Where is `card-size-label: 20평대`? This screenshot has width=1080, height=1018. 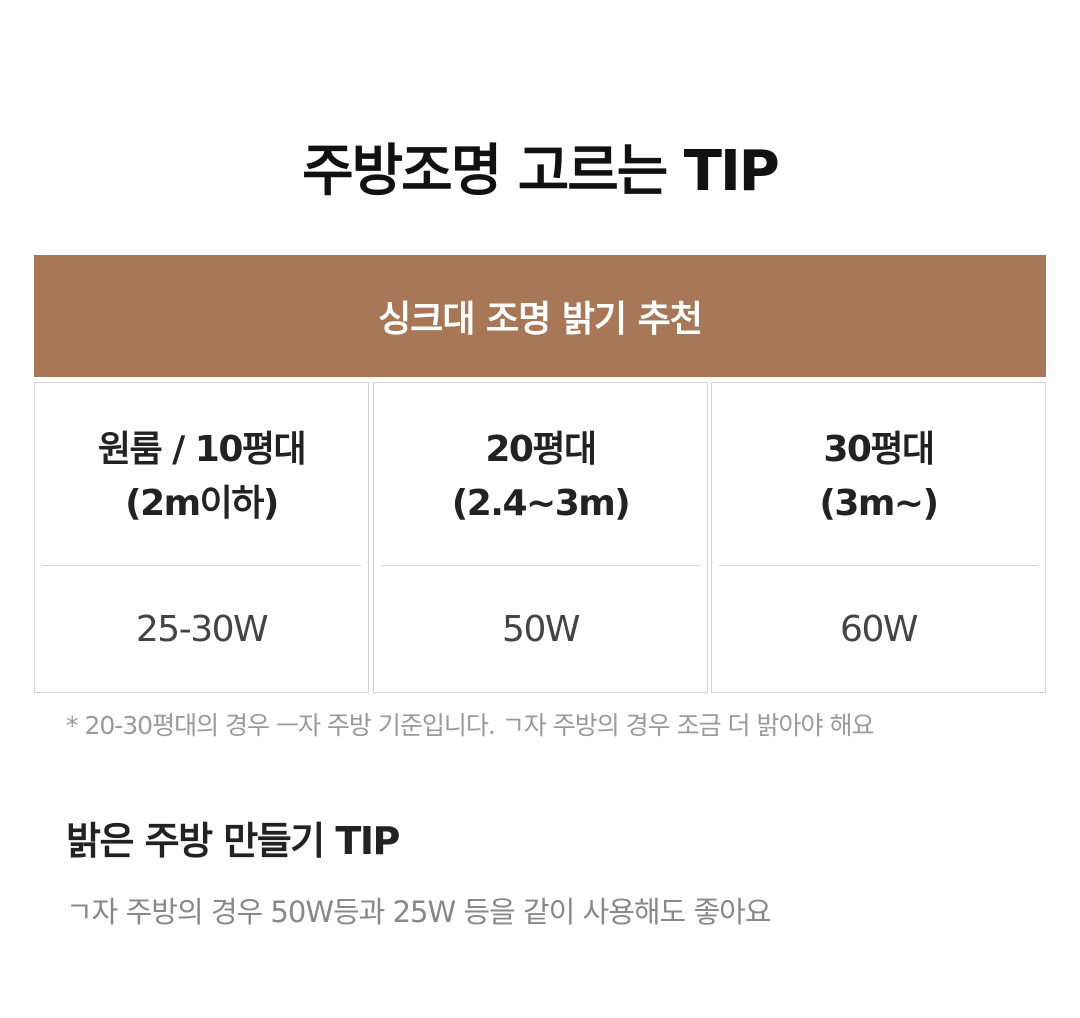 card-size-label: 20평대 is located at coordinates (541, 449).